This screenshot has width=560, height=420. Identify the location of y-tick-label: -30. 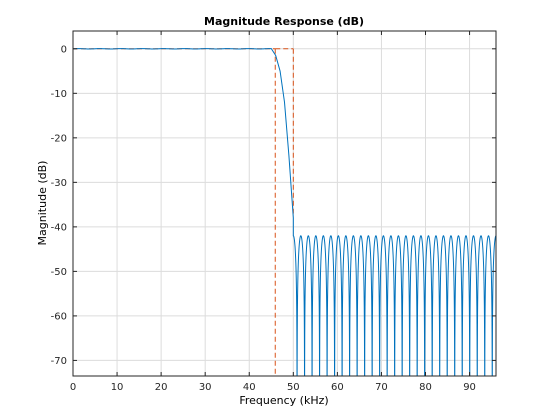
(59, 183).